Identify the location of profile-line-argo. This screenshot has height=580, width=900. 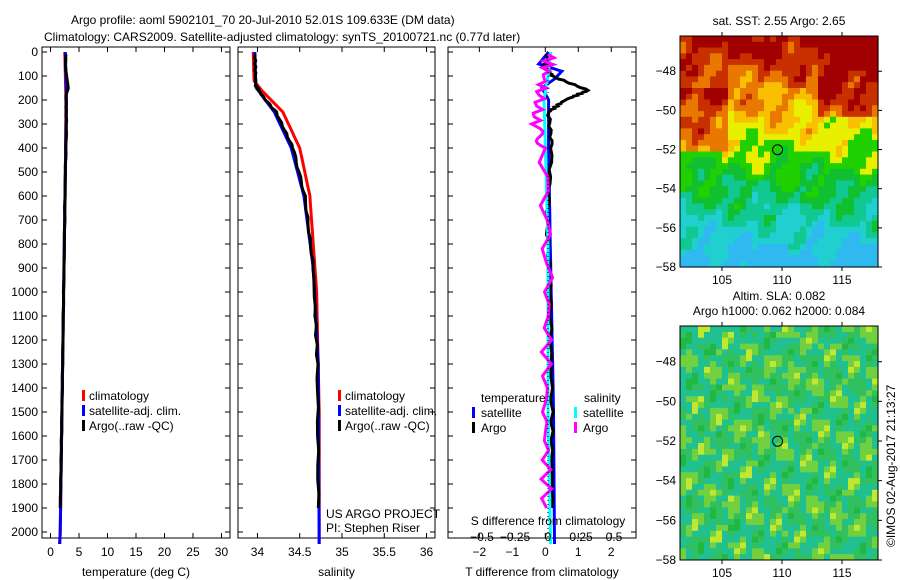
(286, 281).